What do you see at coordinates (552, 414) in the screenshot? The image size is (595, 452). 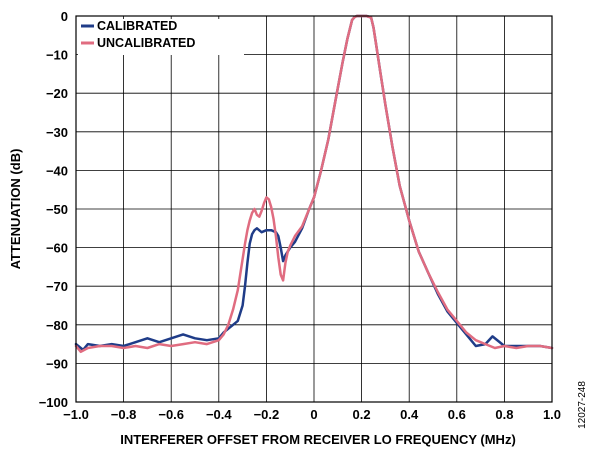 I see `x-tick-label: 1.0` at bounding box center [552, 414].